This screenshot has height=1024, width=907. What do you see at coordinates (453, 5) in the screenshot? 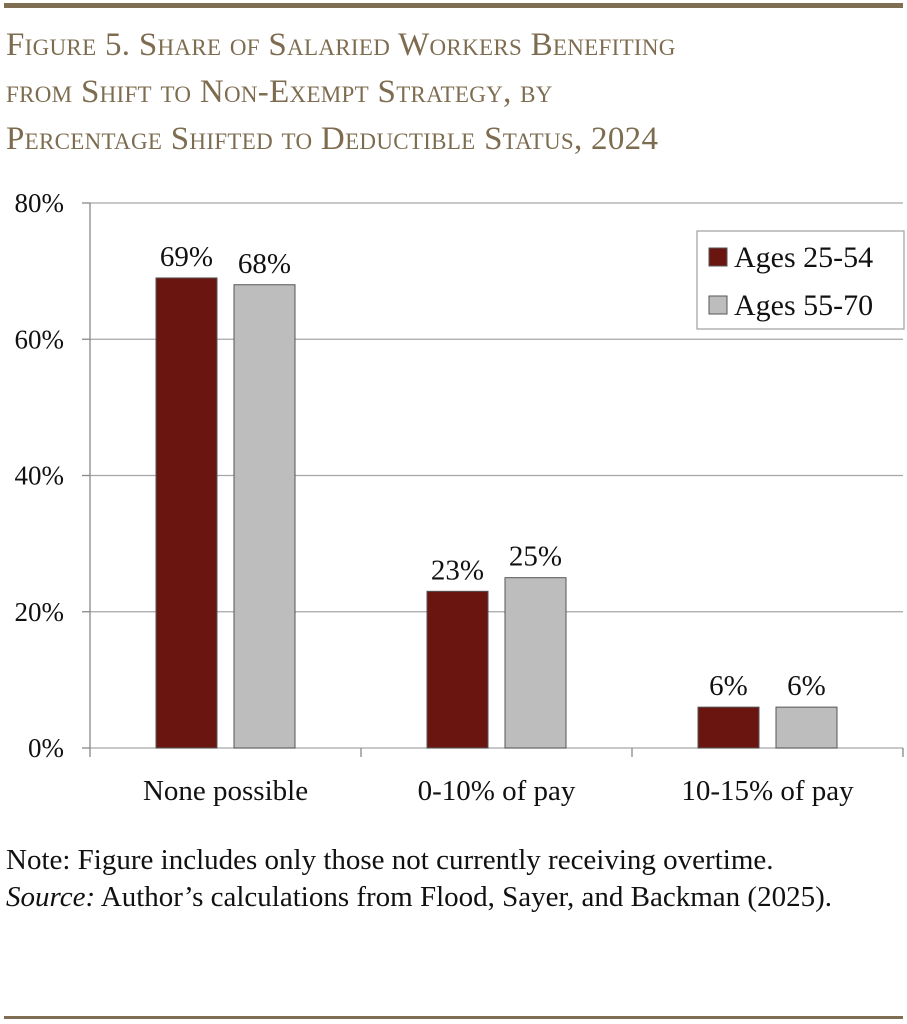
I see `top-rule` at bounding box center [453, 5].